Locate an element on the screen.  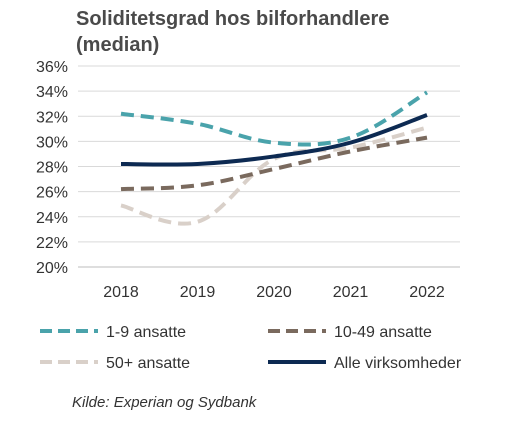
legend-label: 10-49 ansatte is located at coordinates (383, 332).